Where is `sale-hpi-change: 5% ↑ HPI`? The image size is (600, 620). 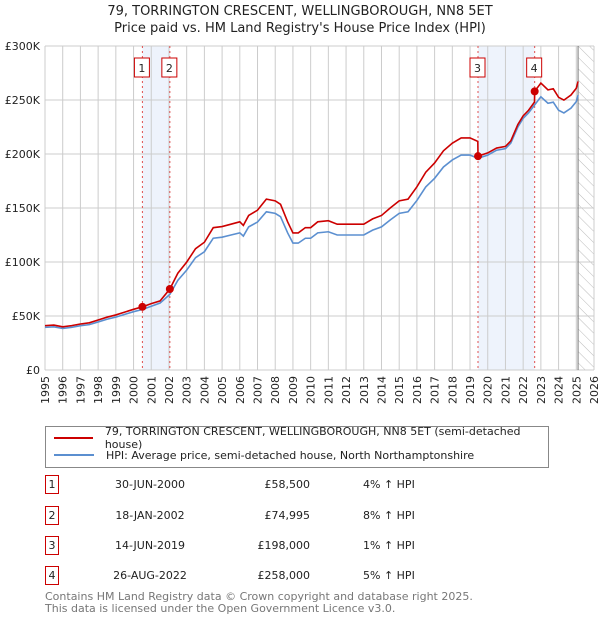 sale-hpi-change: 5% ↑ HPI is located at coordinates (389, 575).